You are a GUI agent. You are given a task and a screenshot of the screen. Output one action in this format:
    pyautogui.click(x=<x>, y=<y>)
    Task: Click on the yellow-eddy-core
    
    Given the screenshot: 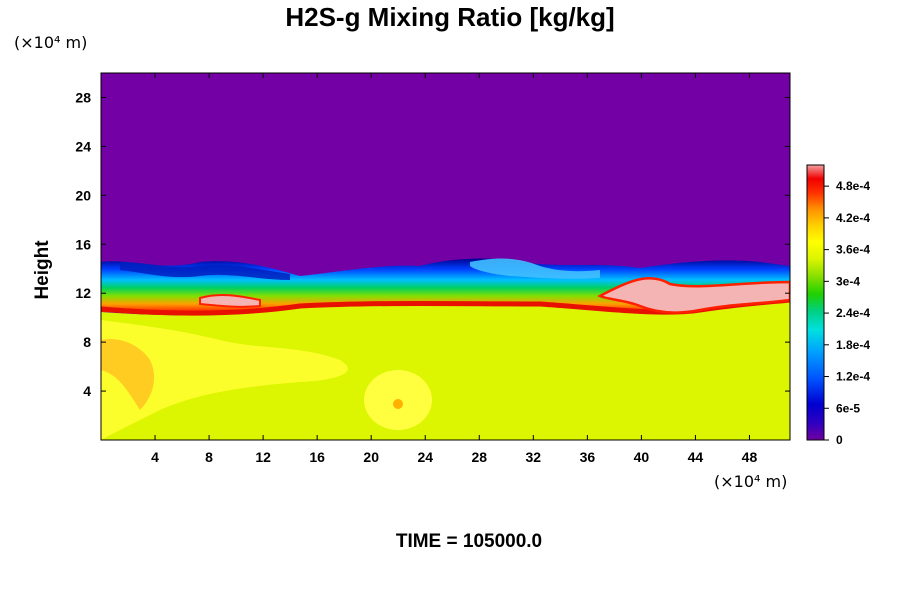 What is the action you would take?
    pyautogui.click(x=398, y=404)
    